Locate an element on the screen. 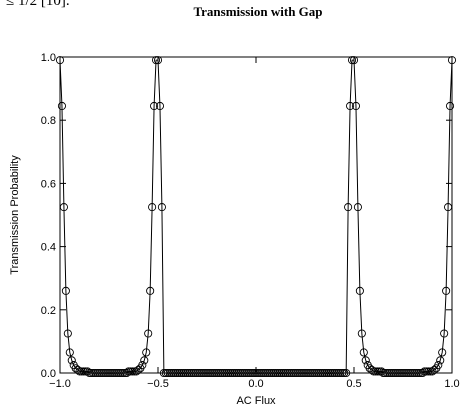 Image resolution: width=463 pixels, height=408 pixels. x-axis-label: AC Flux is located at coordinates (256, 401).